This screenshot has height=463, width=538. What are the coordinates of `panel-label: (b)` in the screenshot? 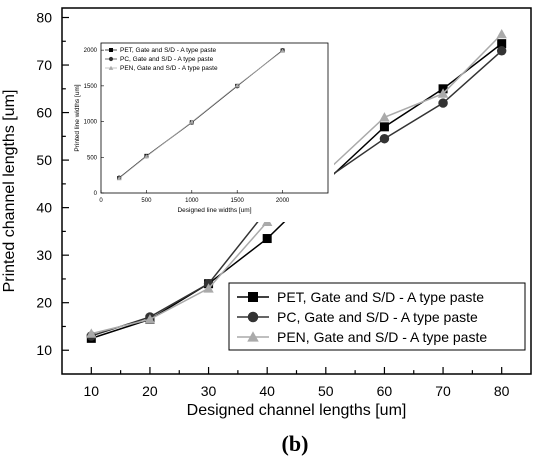 It's located at (295, 443).